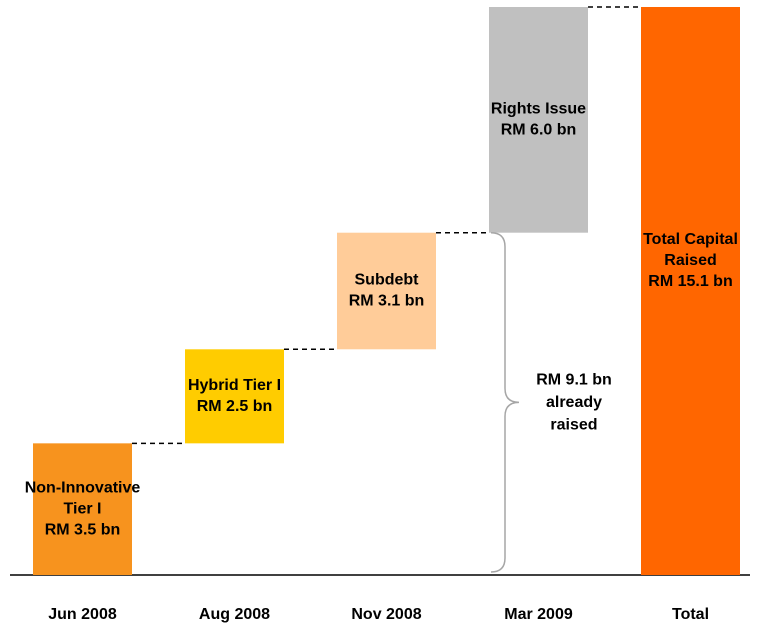 The width and height of the screenshot is (759, 628). I want to click on annotation: RM 9.1 bn, so click(574, 380).